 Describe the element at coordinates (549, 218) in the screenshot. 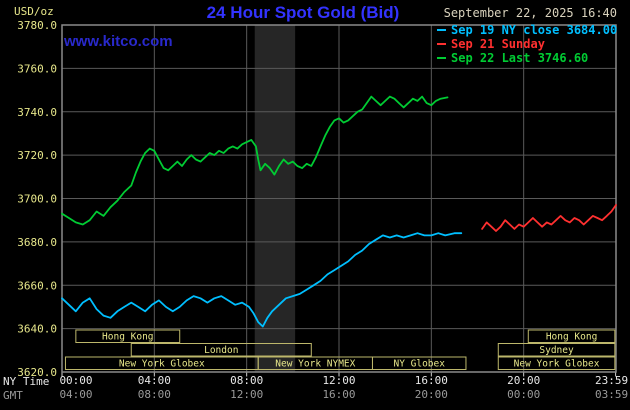

I see `series-line-sep-21-sunday` at that location.